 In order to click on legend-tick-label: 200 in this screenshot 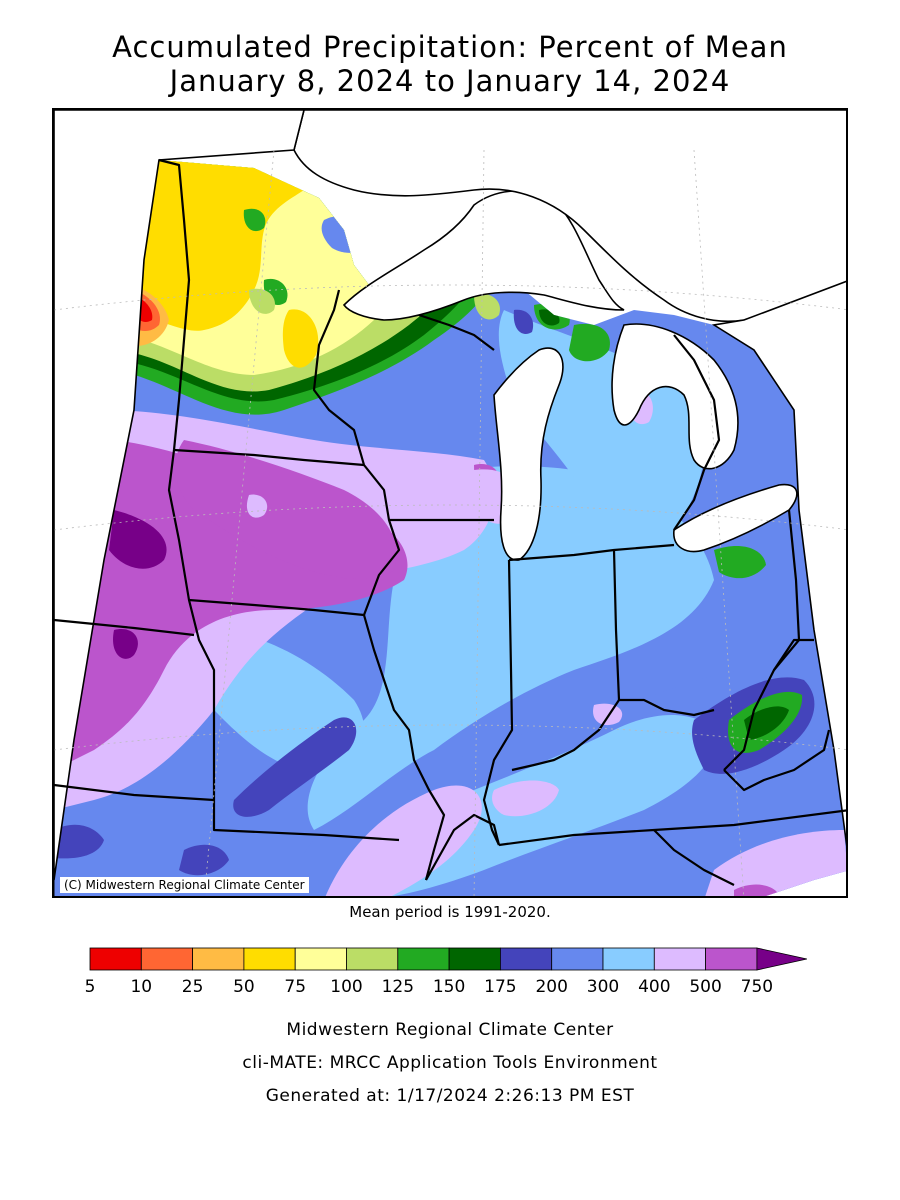, I will do `click(551, 987)`.